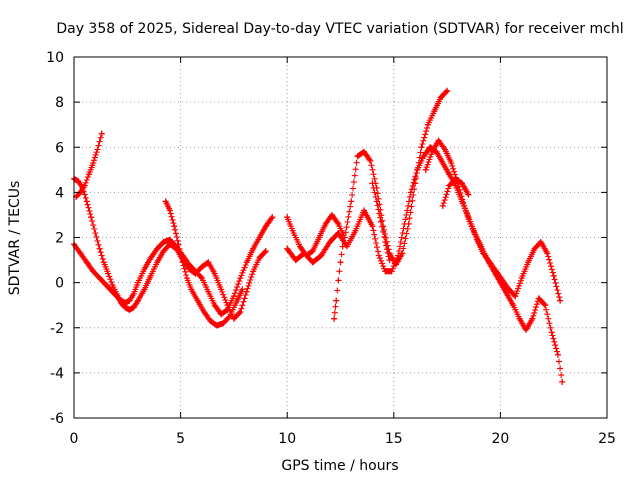 This screenshot has width=640, height=480. What do you see at coordinates (180, 439) in the screenshot?
I see `x-tick-label: 5` at bounding box center [180, 439].